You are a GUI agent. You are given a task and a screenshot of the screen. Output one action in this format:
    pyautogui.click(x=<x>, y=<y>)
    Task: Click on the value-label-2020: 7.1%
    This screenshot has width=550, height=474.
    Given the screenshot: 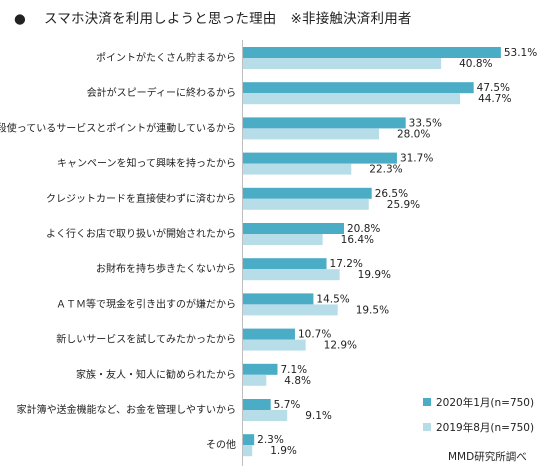 What is the action you would take?
    pyautogui.click(x=293, y=370)
    